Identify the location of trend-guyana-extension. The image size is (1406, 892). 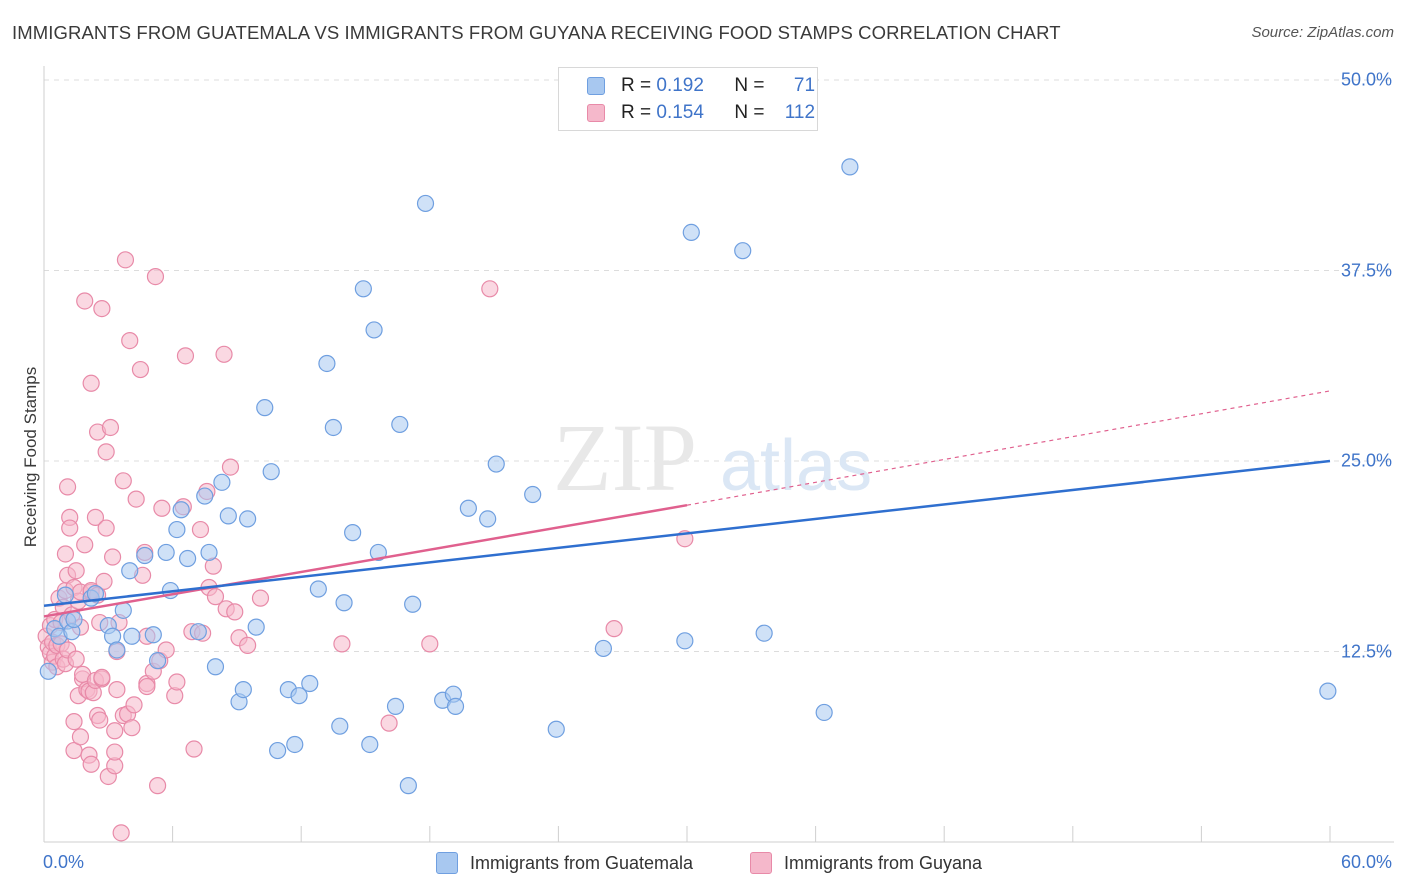
(1008, 448).